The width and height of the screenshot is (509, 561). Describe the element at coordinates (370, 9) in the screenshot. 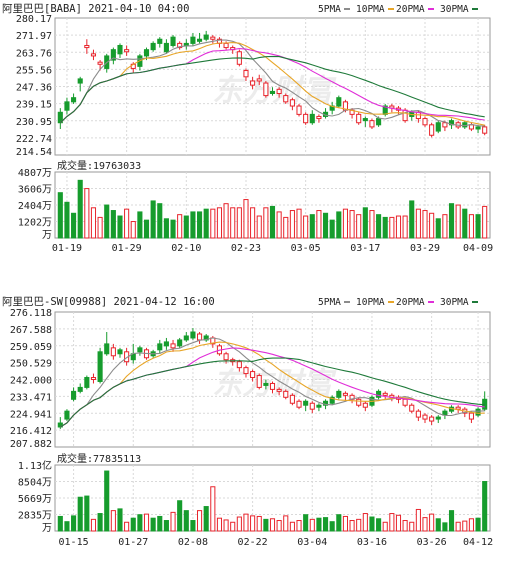

I see `legend-label-10pma: 10PMA` at that location.